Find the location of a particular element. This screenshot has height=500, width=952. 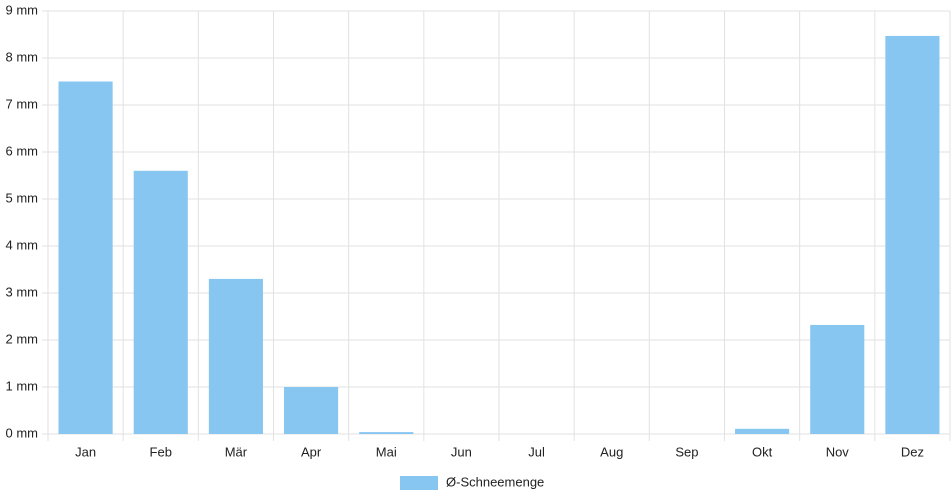

x-tick-label: Aug is located at coordinates (611, 451).